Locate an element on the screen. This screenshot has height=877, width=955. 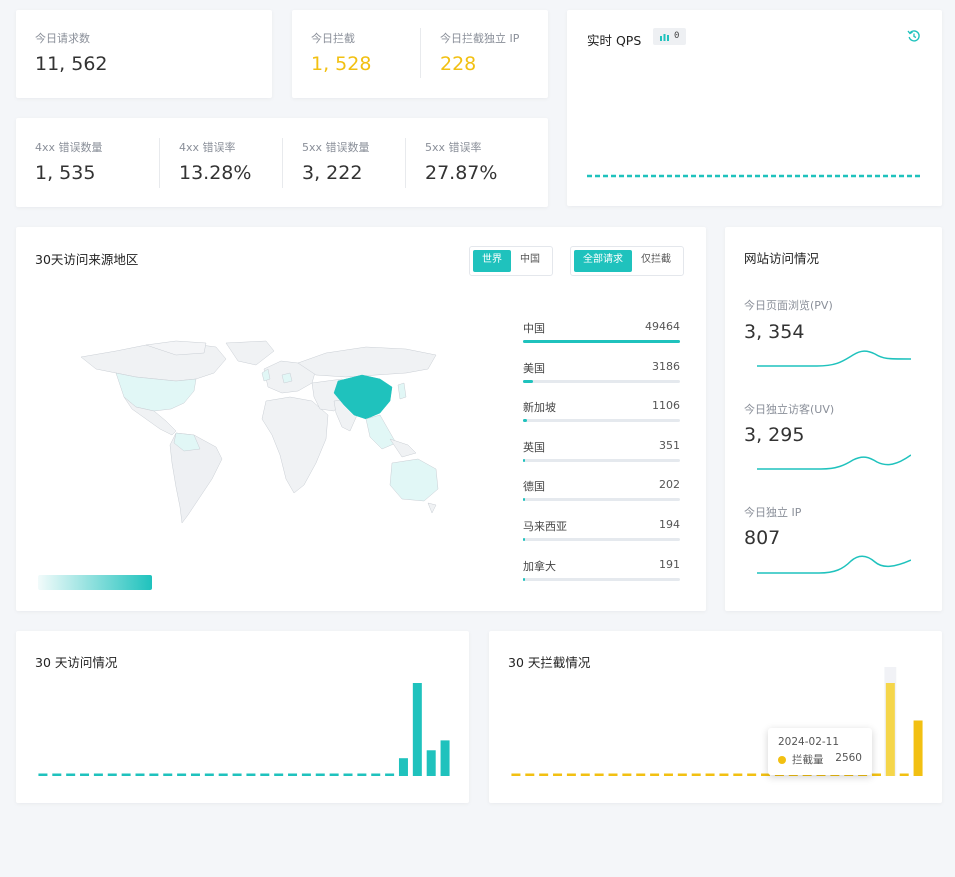
tooltip-series-wrap: 拦截量 is located at coordinates (801, 759).